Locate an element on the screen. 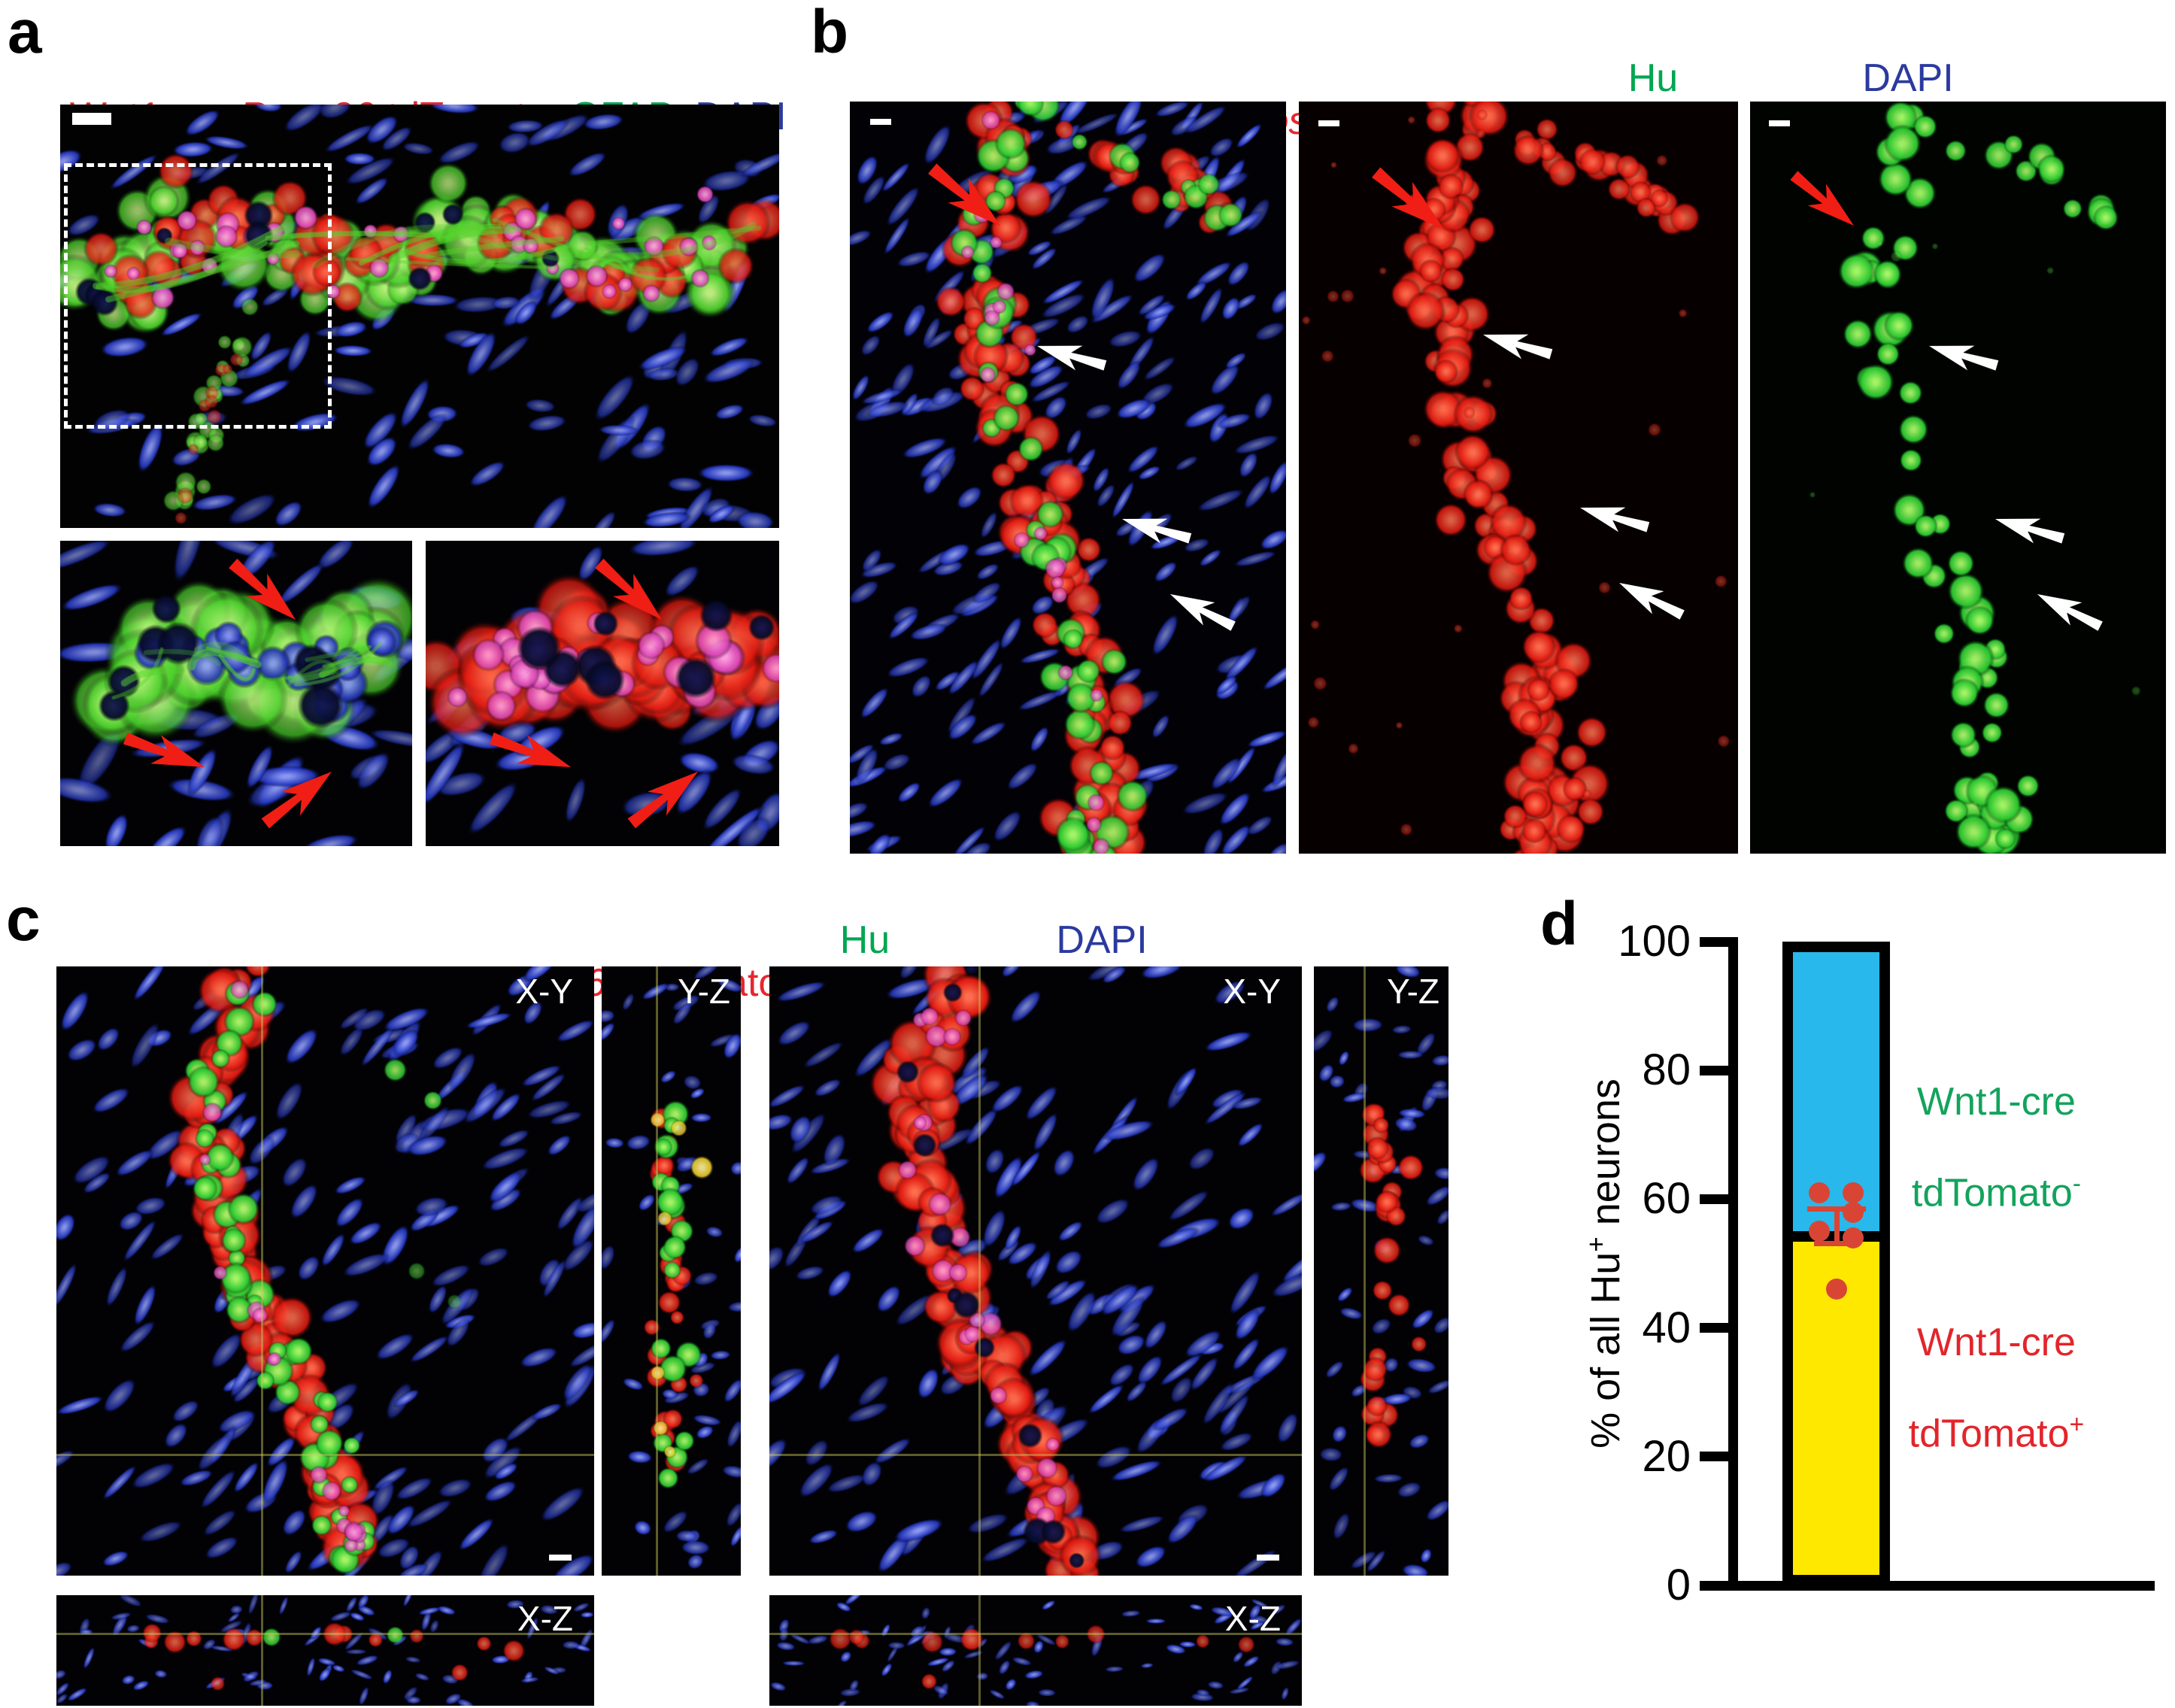 This screenshot has height=1708, width=2175. y-tick-label: 20 is located at coordinates (1666, 1456).